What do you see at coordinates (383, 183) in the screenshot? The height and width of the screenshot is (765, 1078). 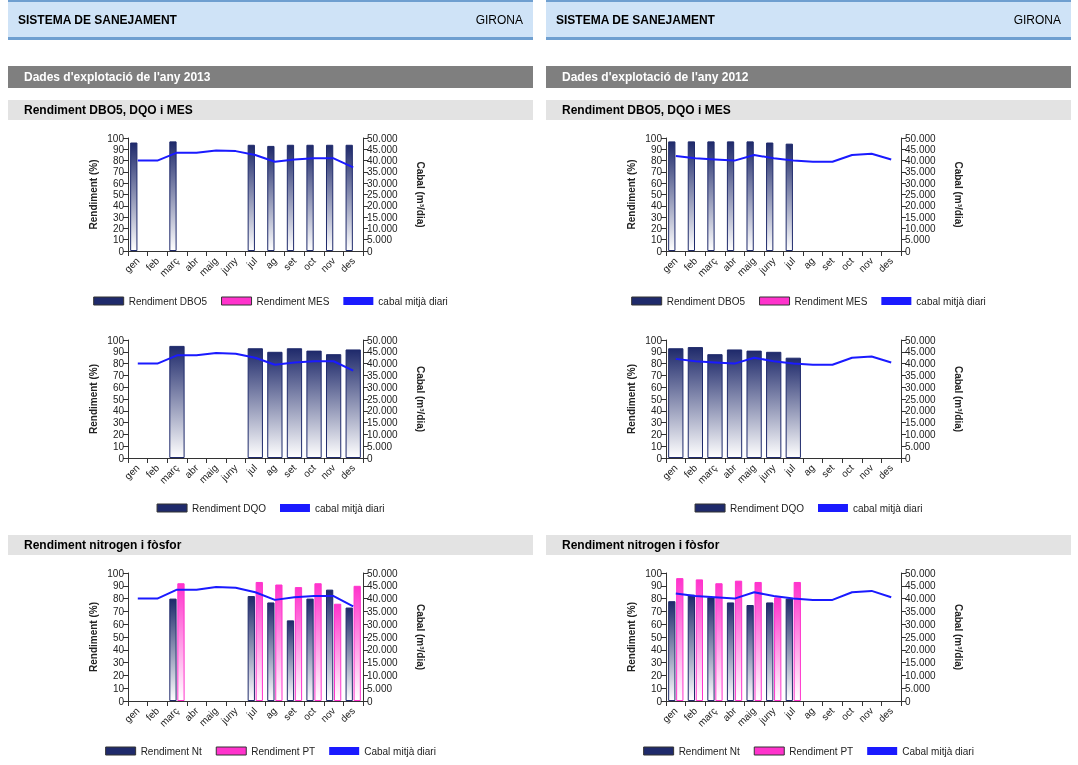 I see `y2-tick-label: 30.000` at bounding box center [383, 183].